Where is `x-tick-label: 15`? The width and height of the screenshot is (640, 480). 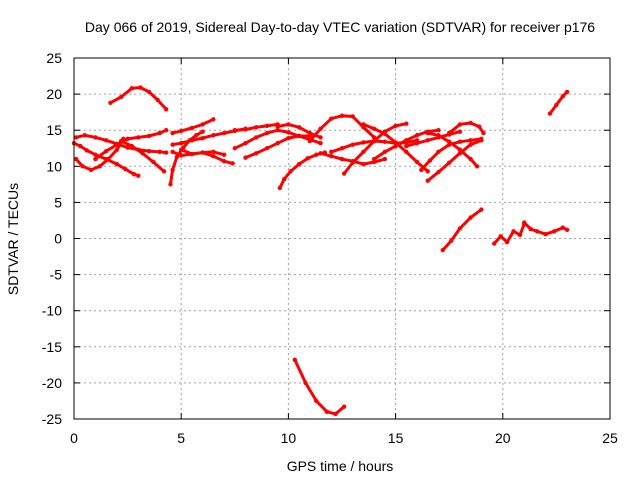 x-tick-label: 15 is located at coordinates (396, 438).